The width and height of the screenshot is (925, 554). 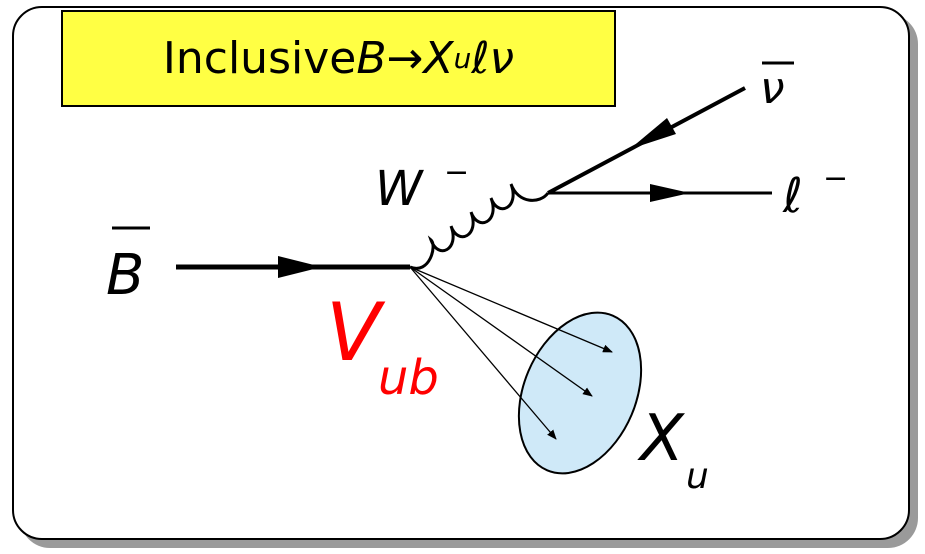 What do you see at coordinates (653, 133) in the screenshot?
I see `neutrino-arrow` at bounding box center [653, 133].